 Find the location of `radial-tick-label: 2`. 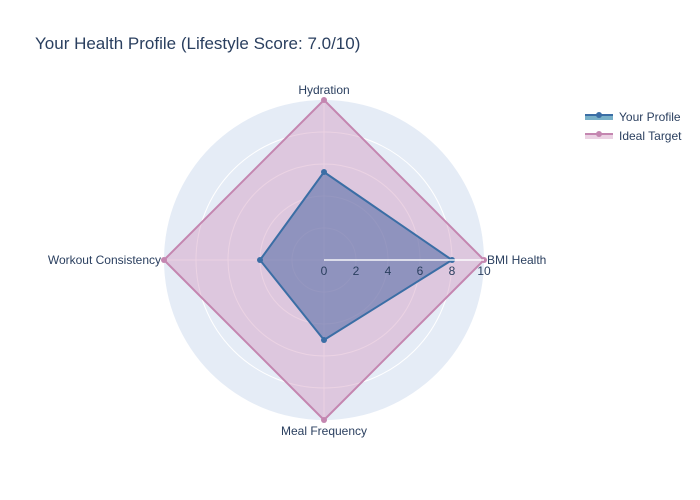

radial-tick-label: 2 is located at coordinates (356, 271).